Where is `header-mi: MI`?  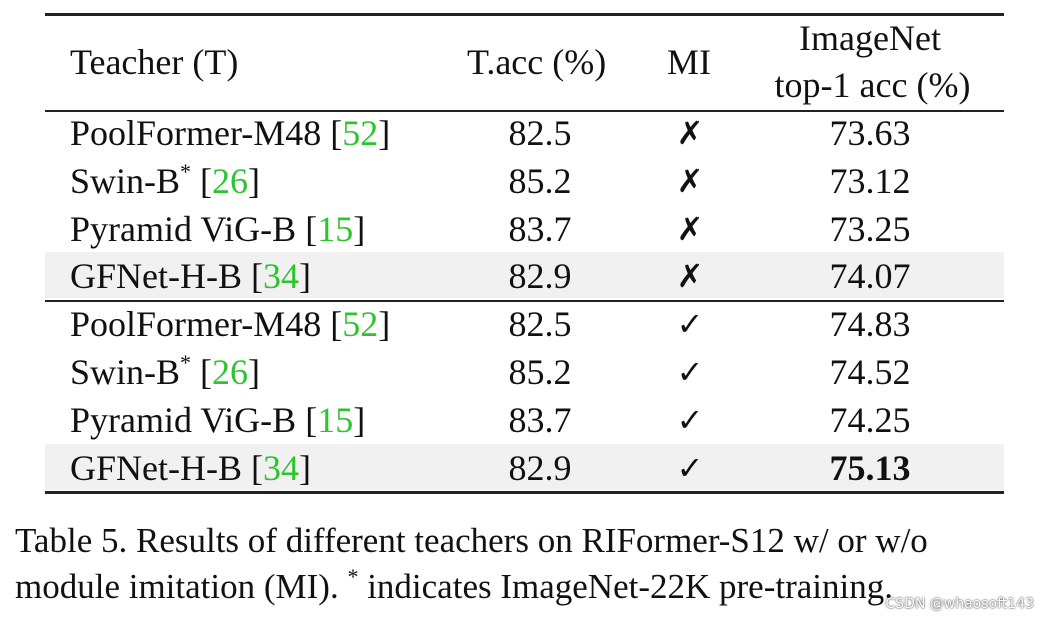 header-mi: MI is located at coordinates (689, 62).